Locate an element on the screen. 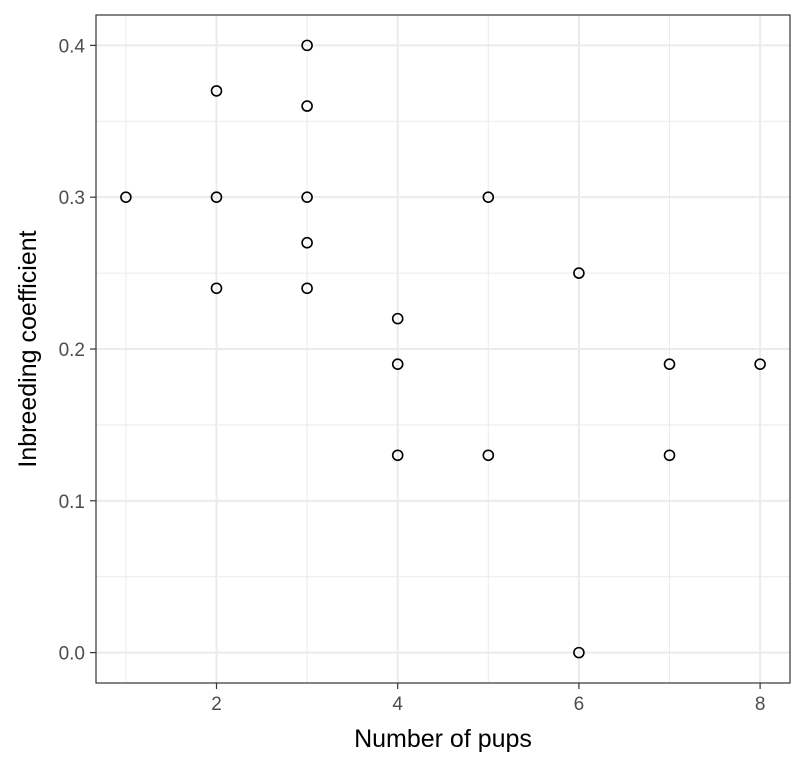 This screenshot has height=768, width=806. x-tick-label: 6 is located at coordinates (579, 704).